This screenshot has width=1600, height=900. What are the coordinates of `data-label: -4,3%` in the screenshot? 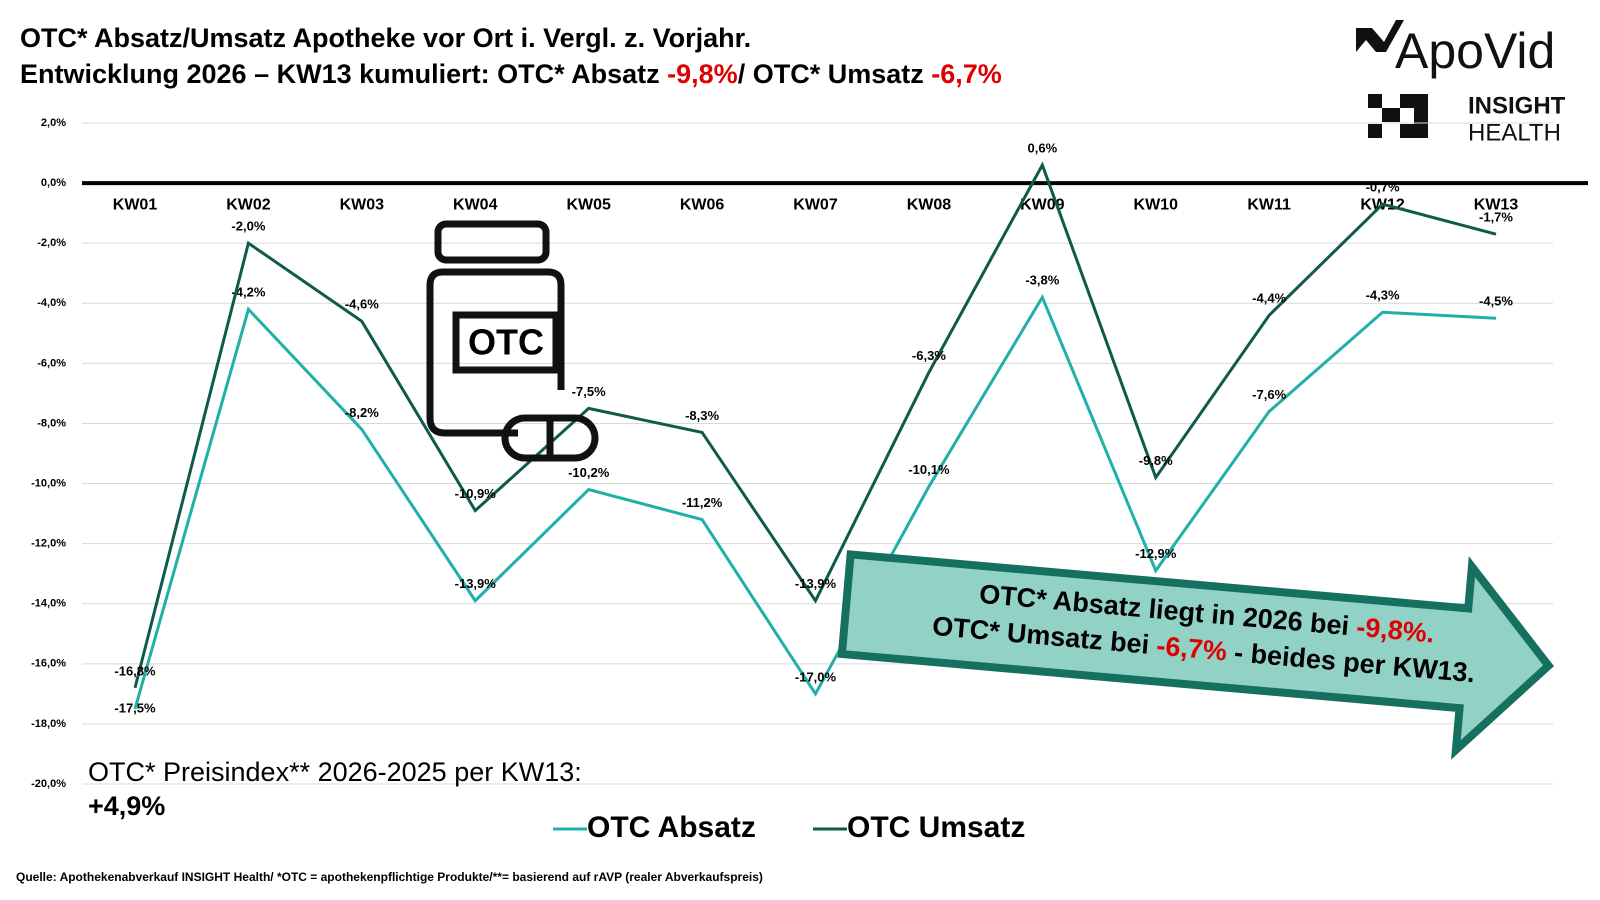 It's located at (1383, 295).